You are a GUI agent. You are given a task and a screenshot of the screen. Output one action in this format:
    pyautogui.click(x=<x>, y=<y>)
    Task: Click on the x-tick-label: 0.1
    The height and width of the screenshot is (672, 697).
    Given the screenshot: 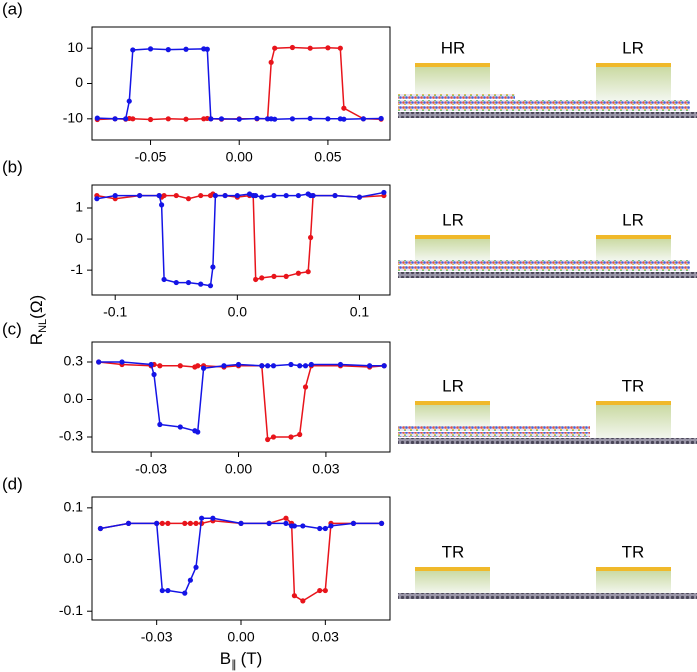 What is the action you would take?
    pyautogui.click(x=360, y=312)
    